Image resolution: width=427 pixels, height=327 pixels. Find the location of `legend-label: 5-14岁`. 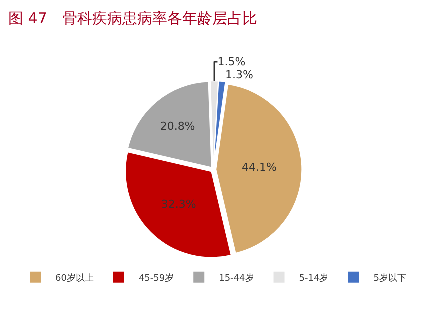

legend-label: 5-14岁 is located at coordinates (314, 278).